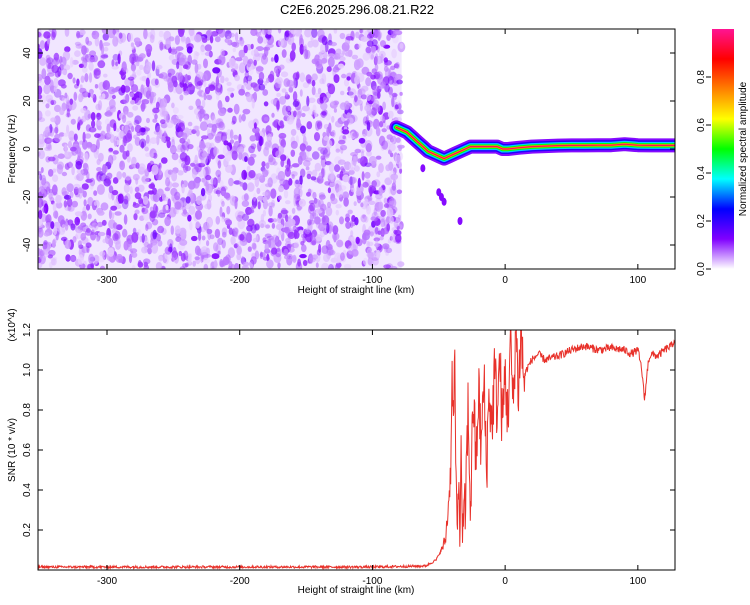 The image size is (750, 605). What do you see at coordinates (701, 77) in the screenshot?
I see `colorbar-tick-label: 0.8` at bounding box center [701, 77].